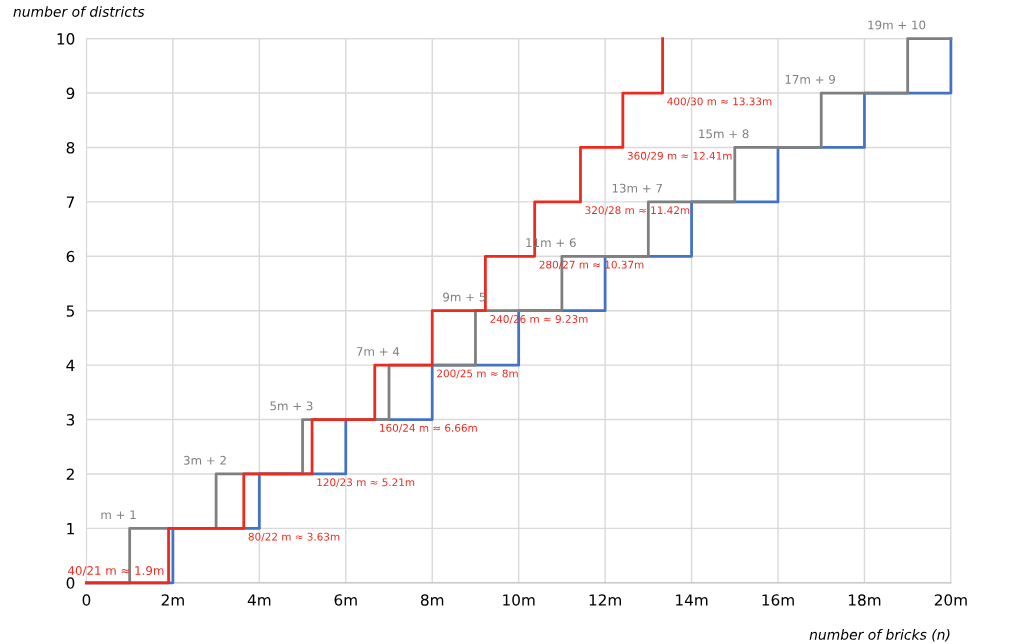  Describe the element at coordinates (864, 600) in the screenshot. I see `x-tick-label: 18m` at that location.